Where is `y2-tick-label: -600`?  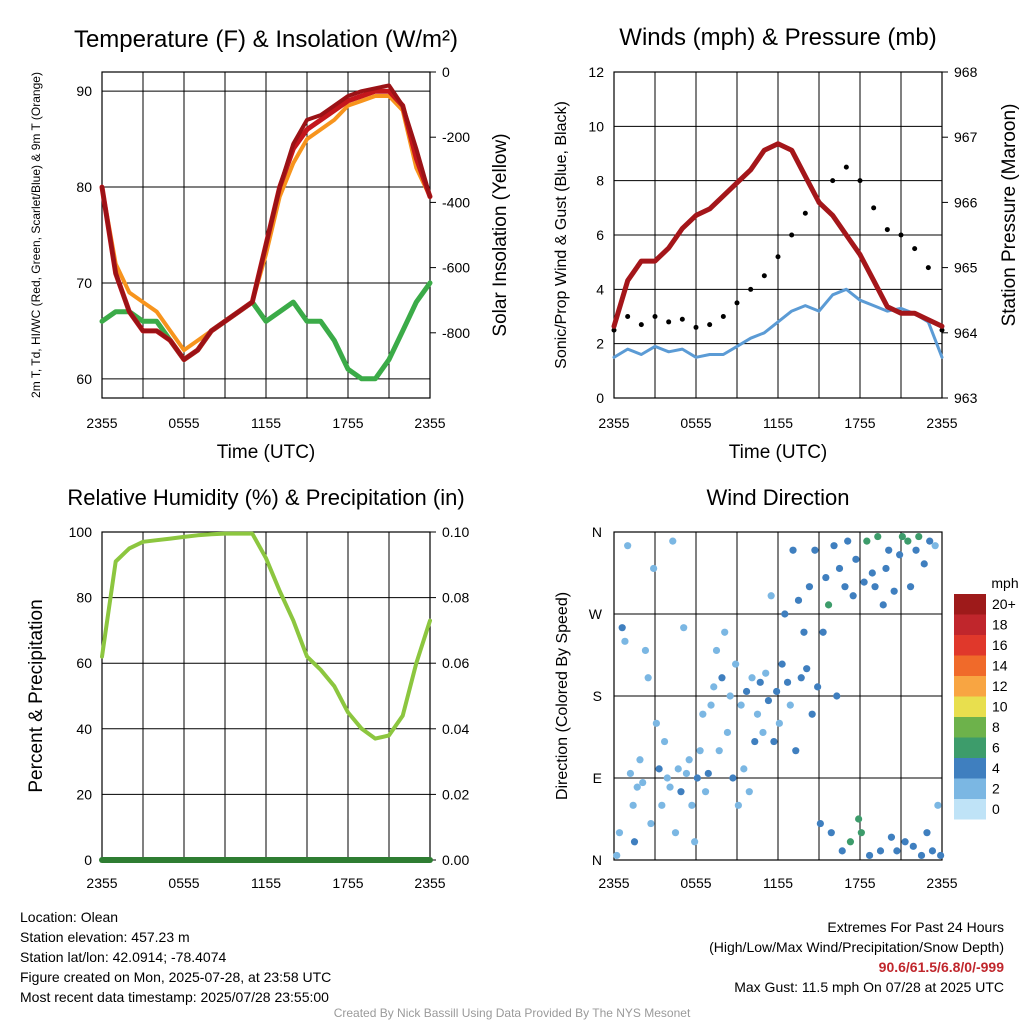 y2-tick-label: -600 is located at coordinates (456, 268).